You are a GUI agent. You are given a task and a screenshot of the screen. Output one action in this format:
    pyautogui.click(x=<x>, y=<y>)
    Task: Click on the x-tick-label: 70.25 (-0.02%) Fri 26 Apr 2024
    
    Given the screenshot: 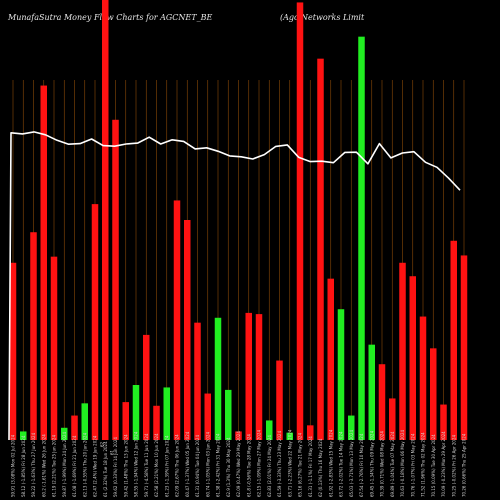 What is the action you would take?
    pyautogui.click(x=453, y=466)
    